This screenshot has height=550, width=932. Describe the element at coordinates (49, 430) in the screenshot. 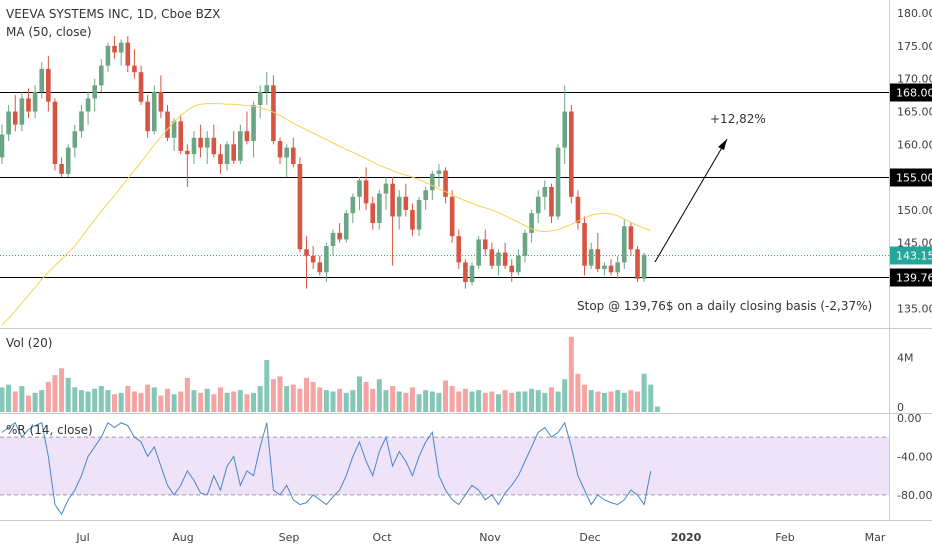

I see `wr-label: %R (14, close)` at that location.